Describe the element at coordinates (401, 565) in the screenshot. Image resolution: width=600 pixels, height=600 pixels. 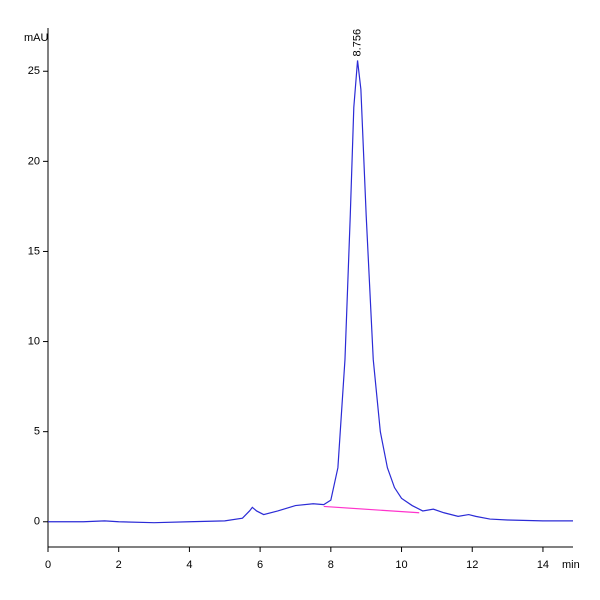
I see `x-tick-label: 10` at that location.